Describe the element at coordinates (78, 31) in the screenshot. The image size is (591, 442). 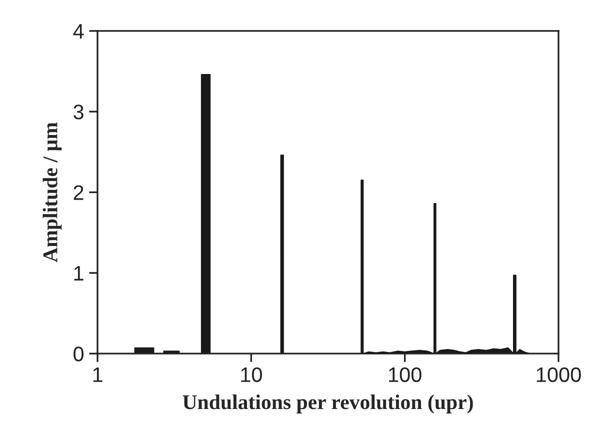
I see `y-tick-label: 4` at that location.